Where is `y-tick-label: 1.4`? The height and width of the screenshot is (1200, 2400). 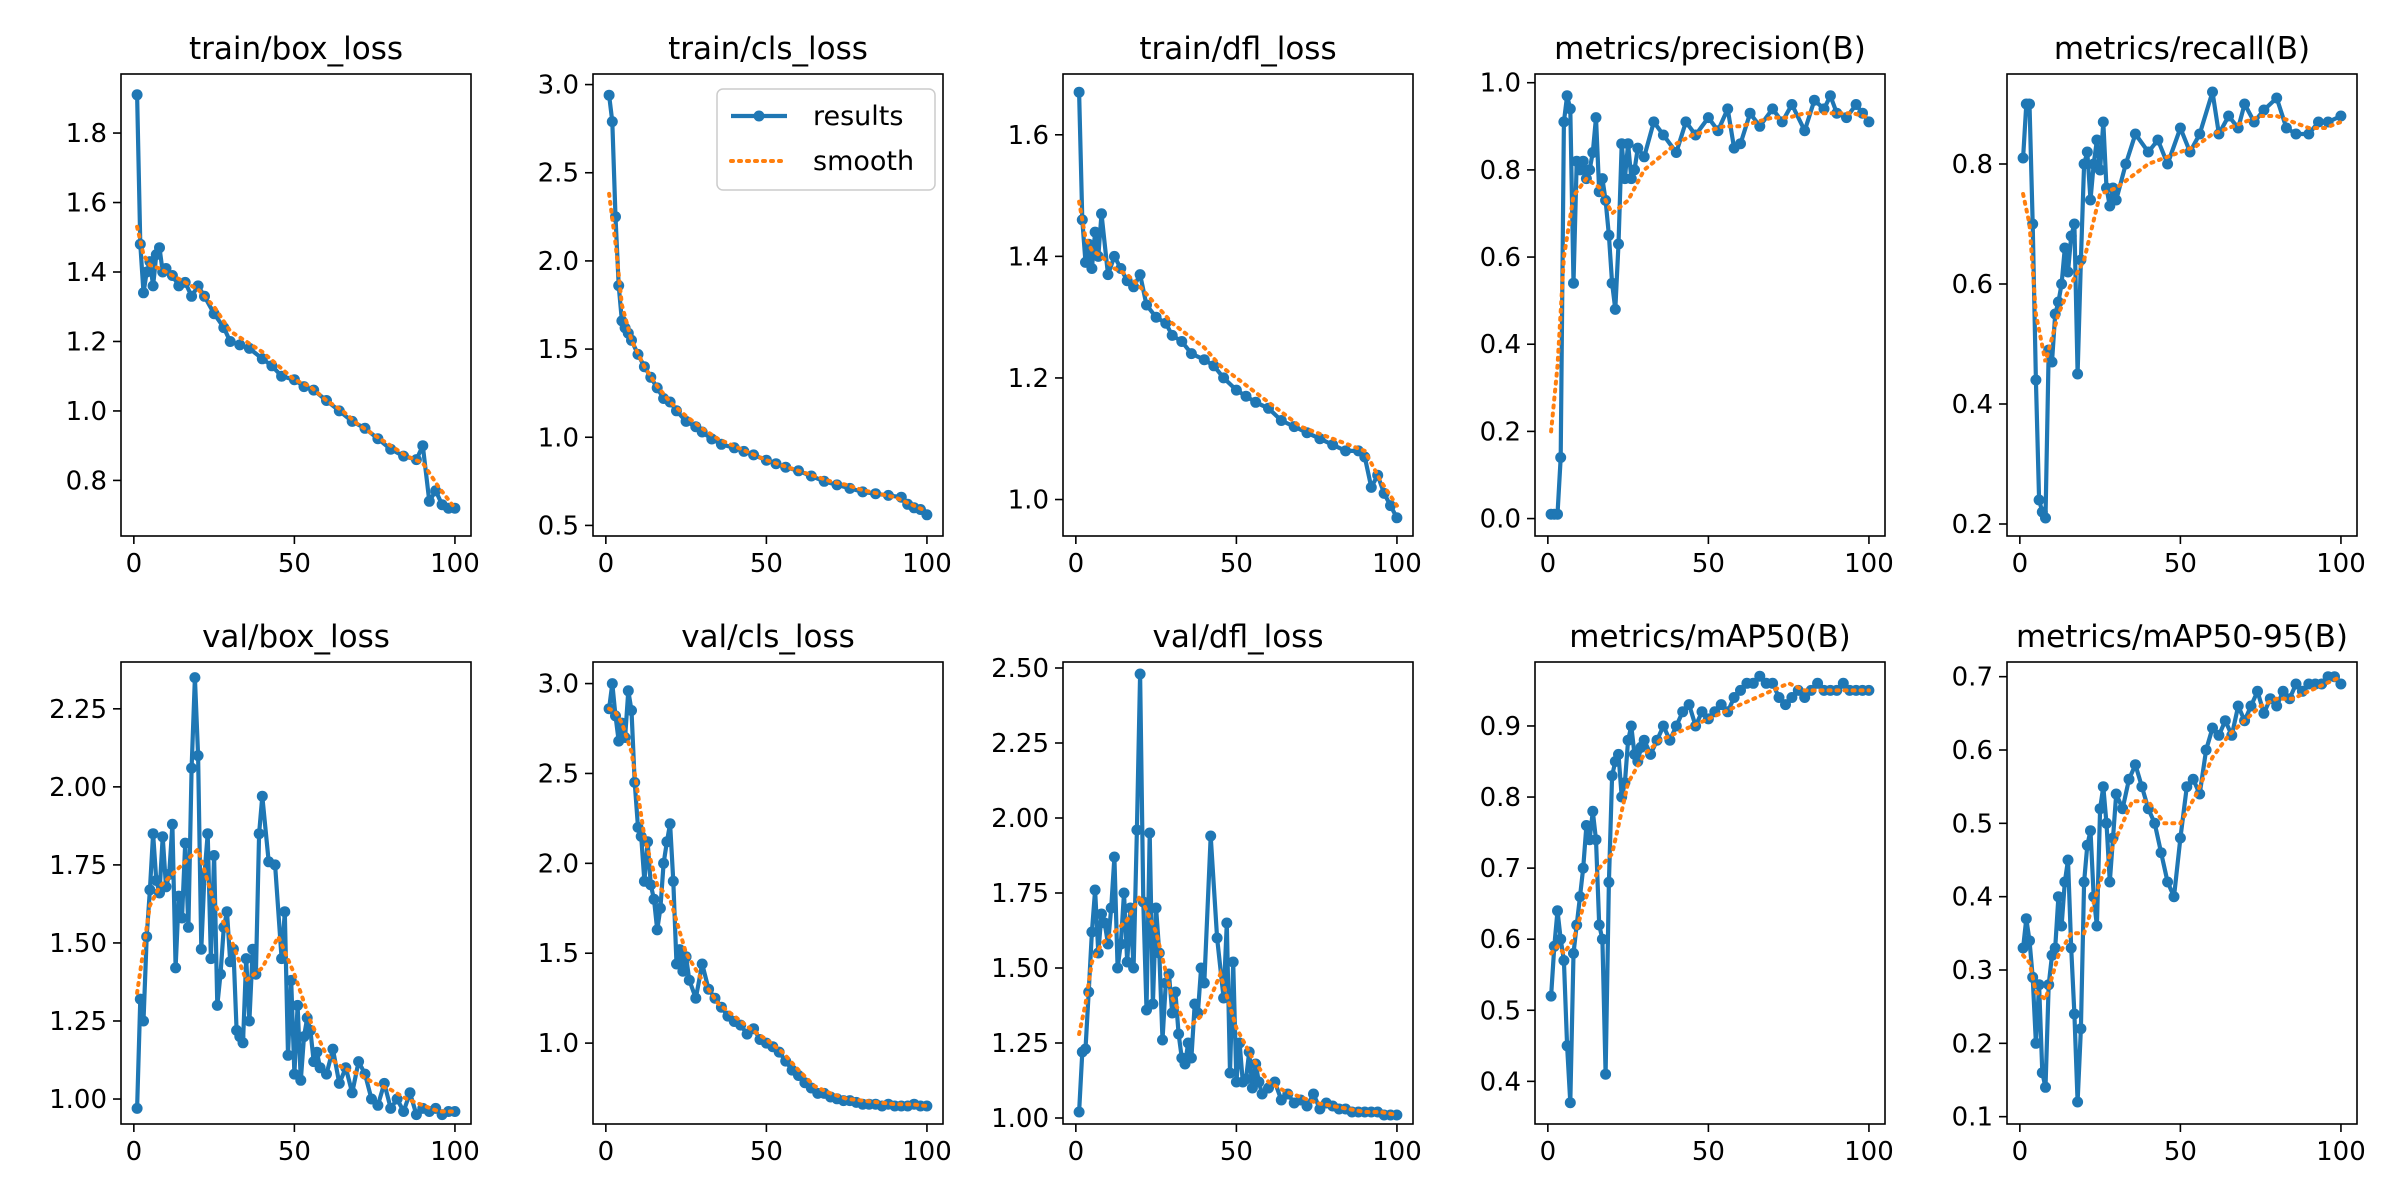 y-tick-label: 1.4 is located at coordinates (1028, 257).